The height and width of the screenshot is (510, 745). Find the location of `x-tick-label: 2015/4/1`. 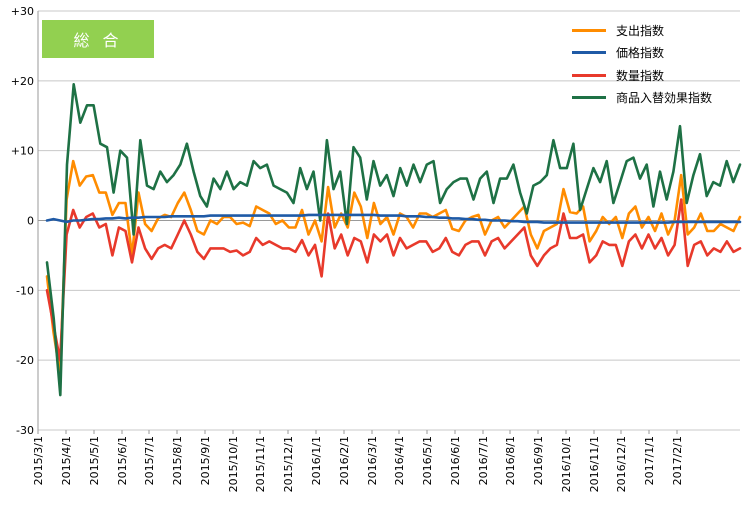

x-tick-label: 2015/4/1 is located at coordinates (66, 460).